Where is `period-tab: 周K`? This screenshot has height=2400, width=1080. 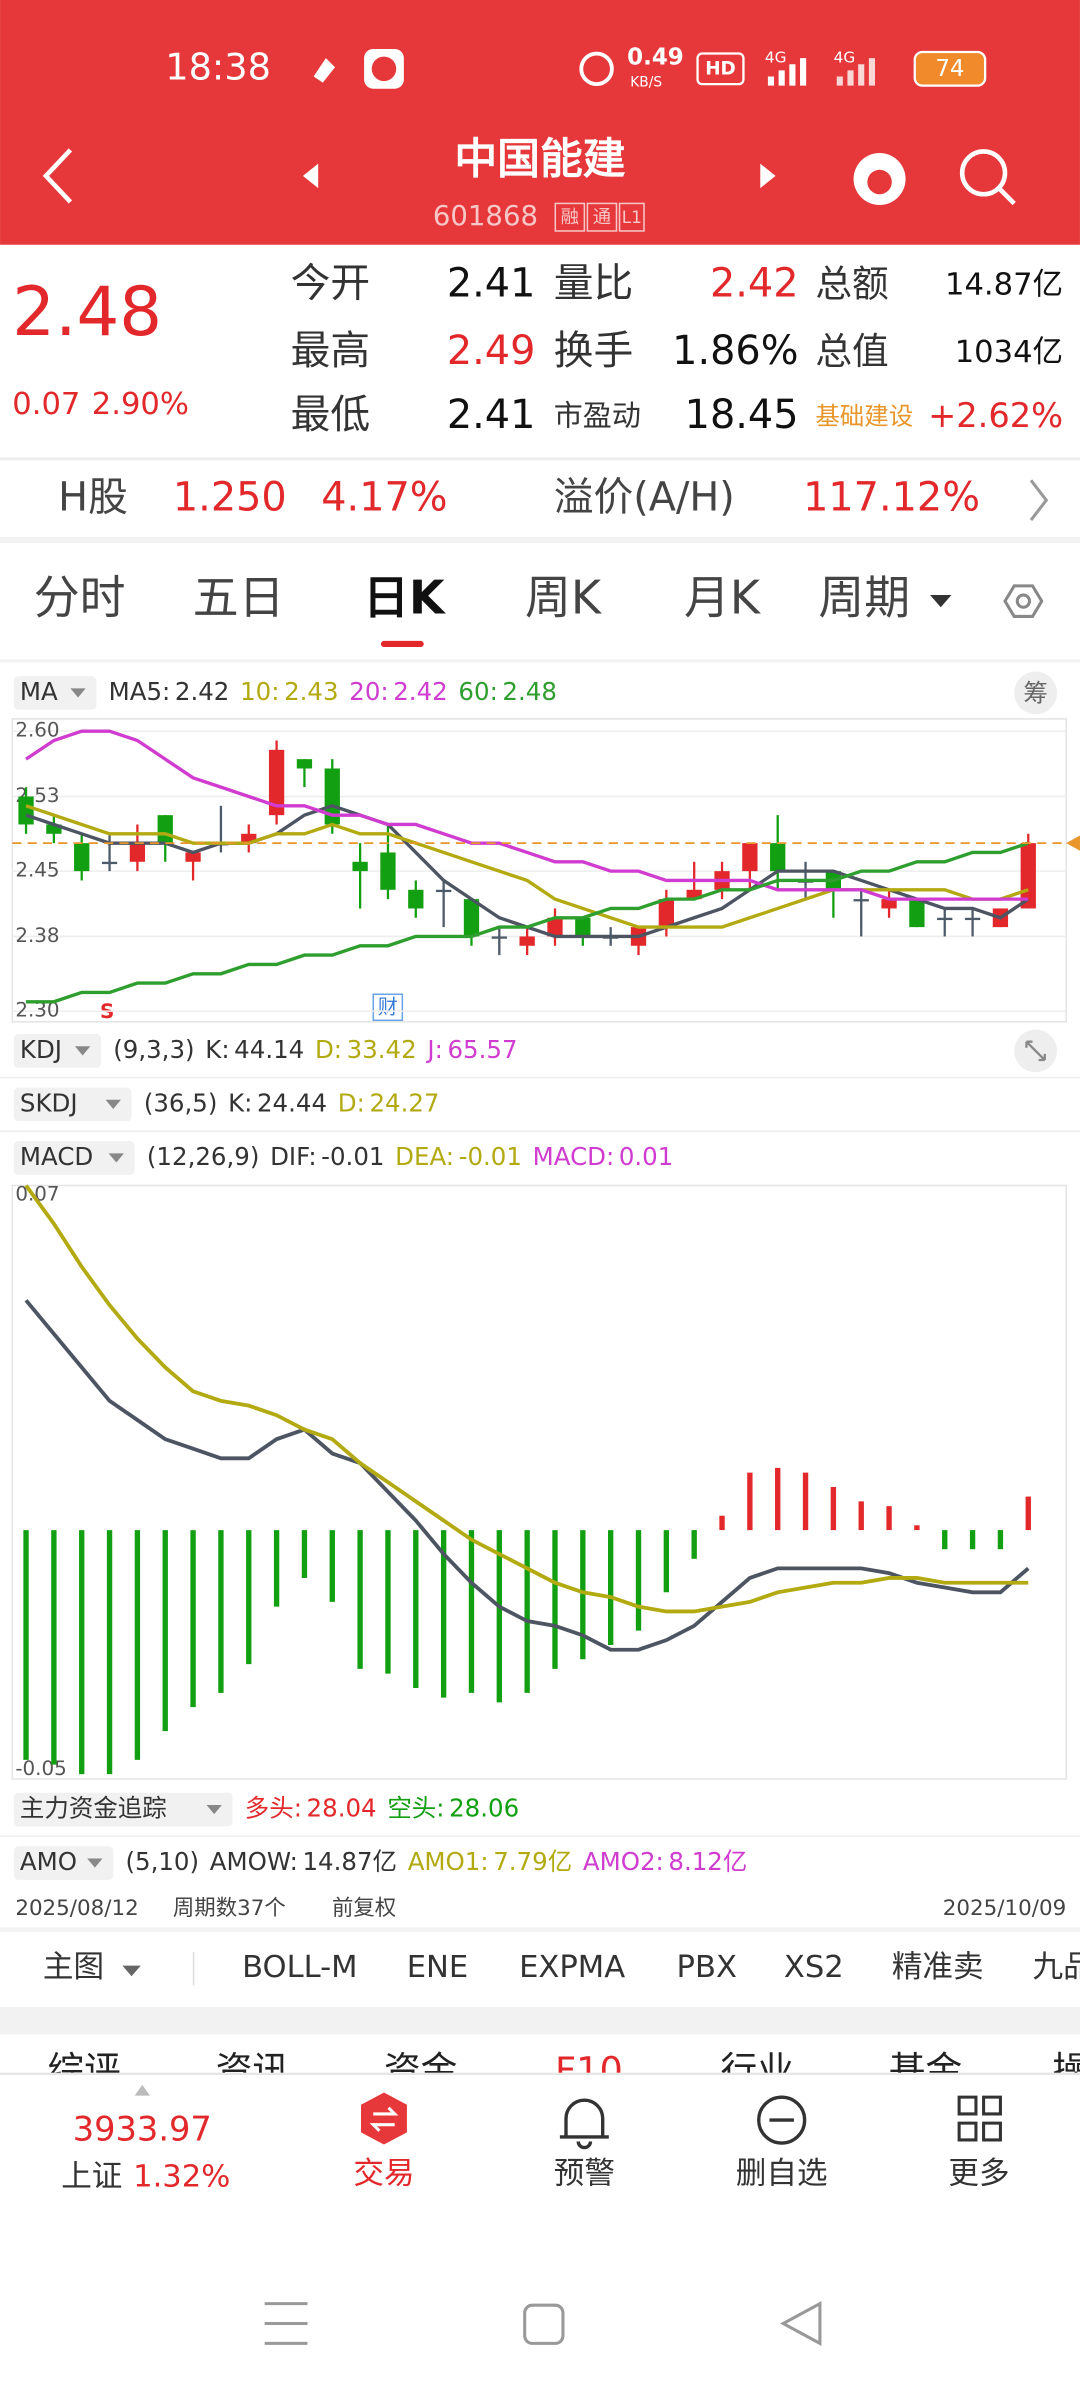
period-tab: 周K is located at coordinates (564, 598).